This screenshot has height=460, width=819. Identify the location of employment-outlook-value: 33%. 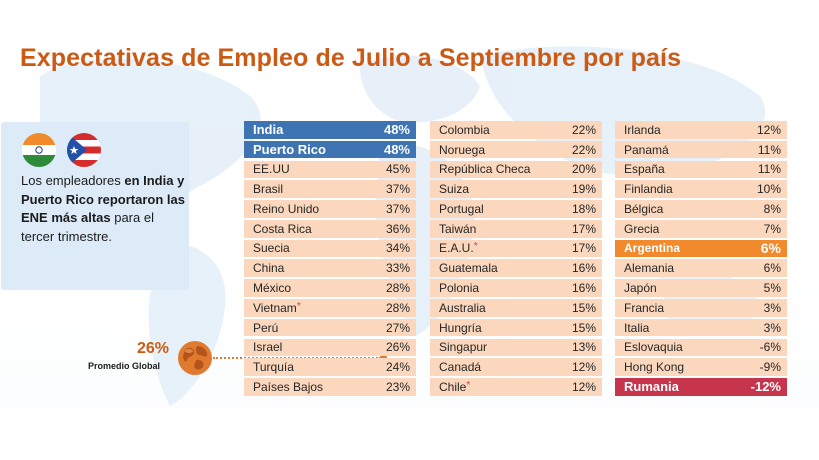
(397, 268).